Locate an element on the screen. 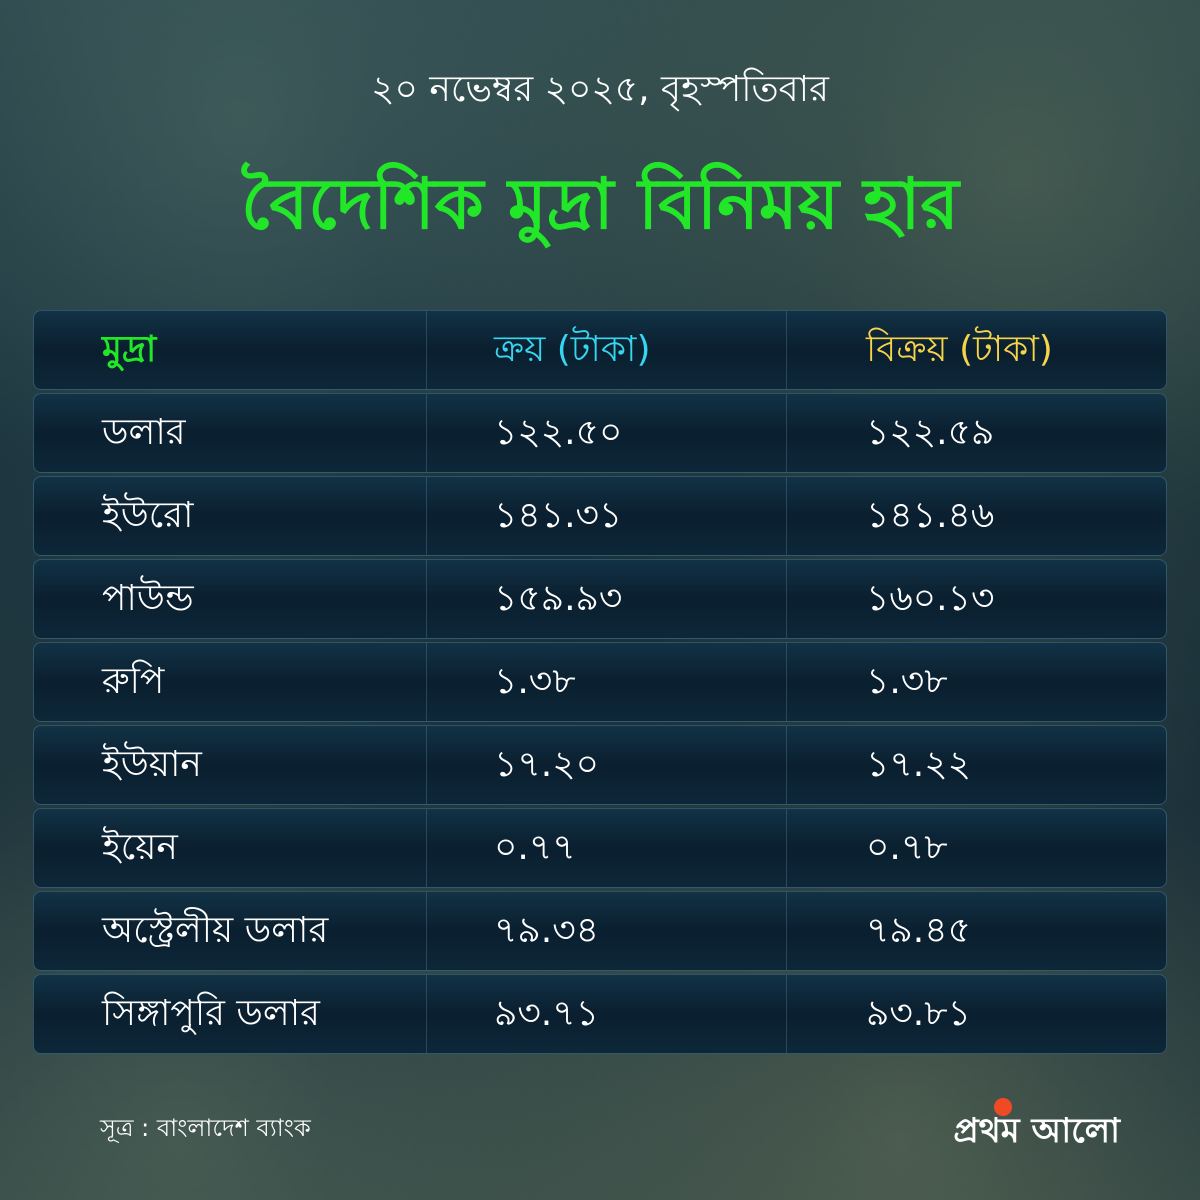 This screenshot has width=1200, height=1200. logo-sun-icon is located at coordinates (1003, 1107).